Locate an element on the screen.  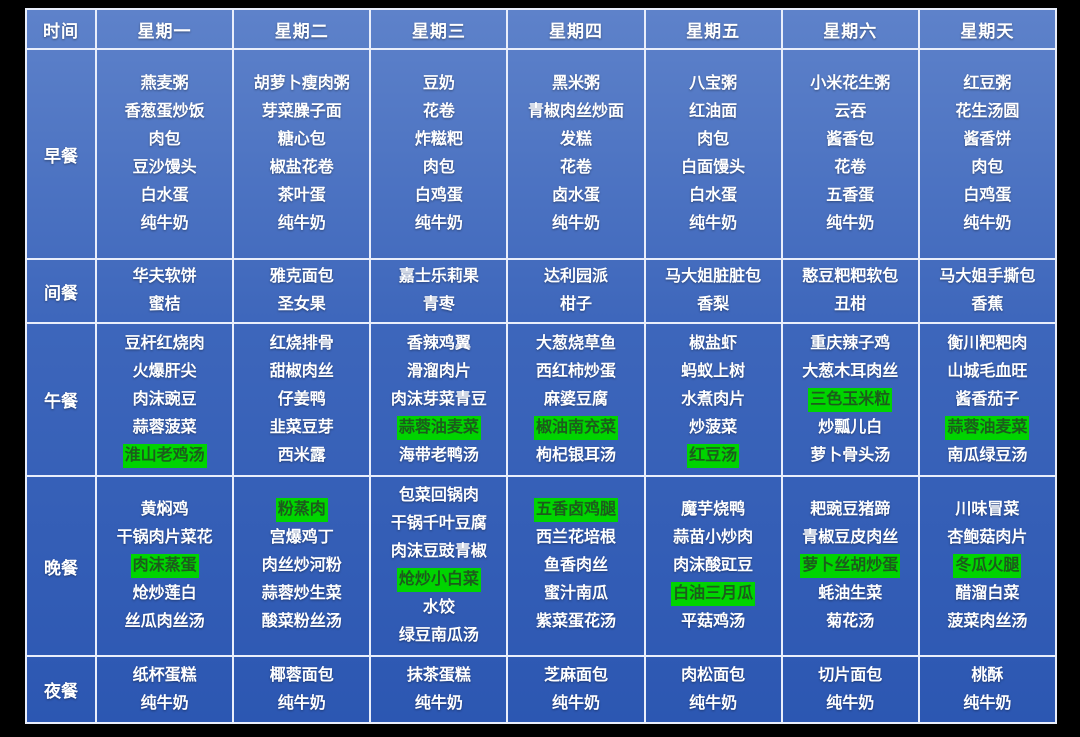
menu-item: 醋溜白菜 is located at coordinates (987, 594).